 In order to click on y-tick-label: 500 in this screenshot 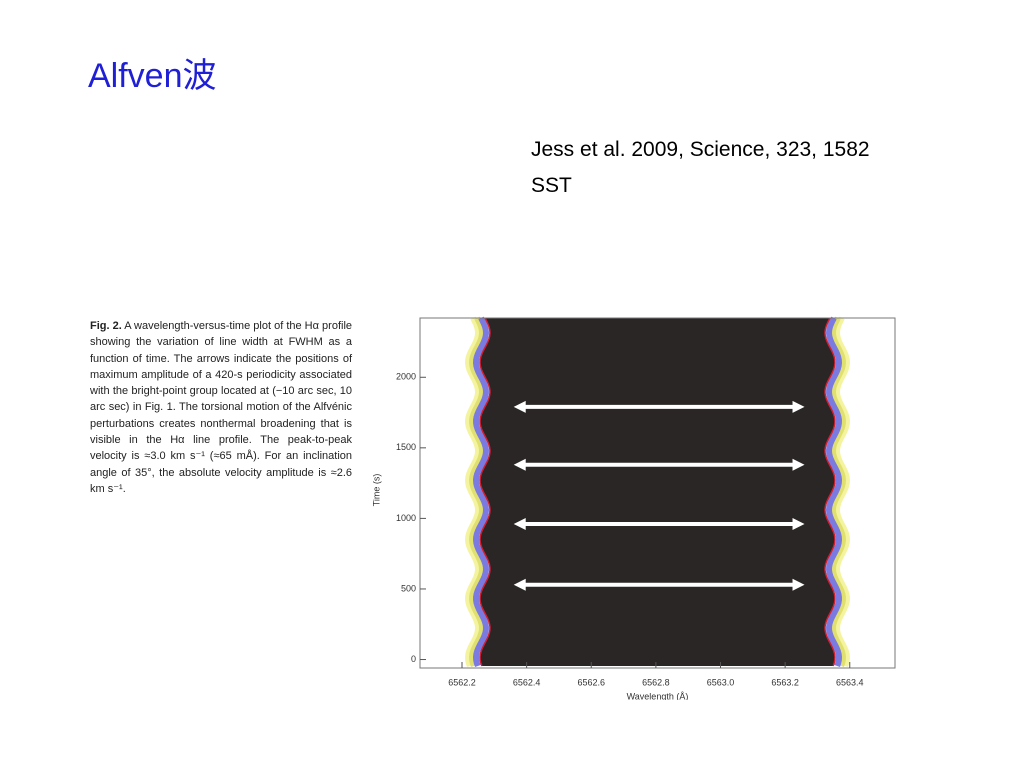, I will do `click(408, 588)`.